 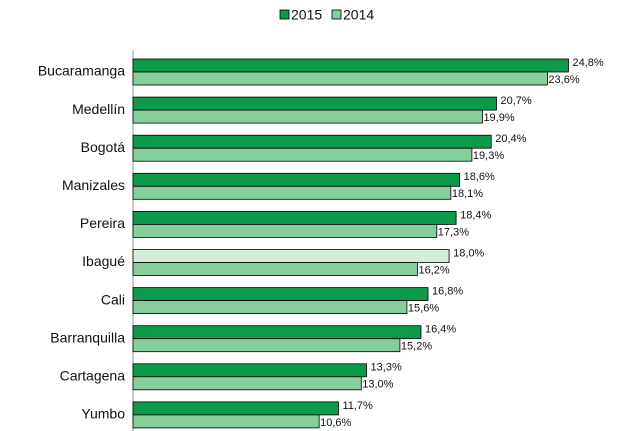 What do you see at coordinates (93, 376) in the screenshot?
I see `y-tick-label: Cartagena` at bounding box center [93, 376].